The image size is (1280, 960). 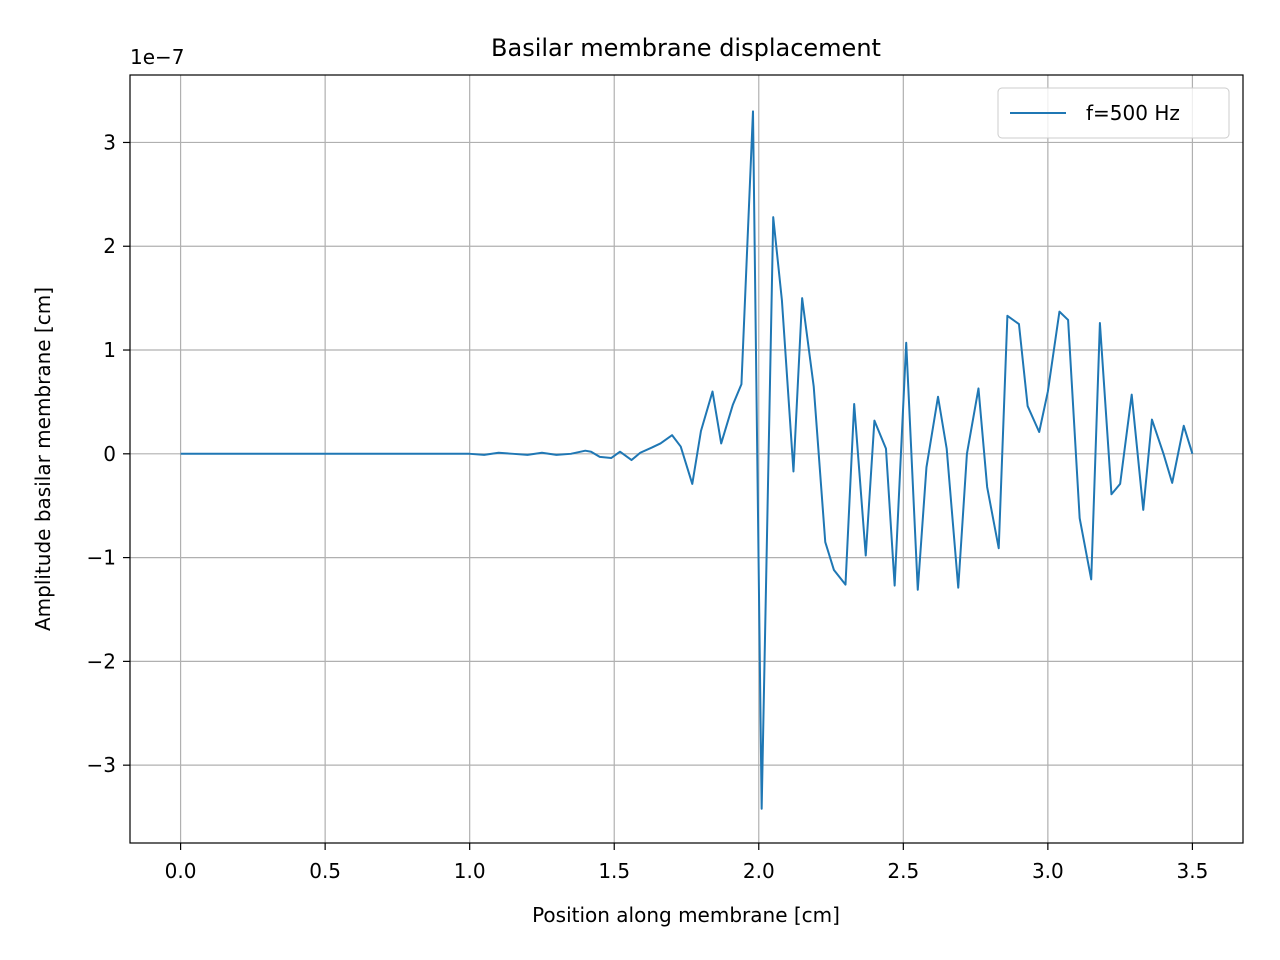 I want to click on y-tick-label: 0, so click(x=109, y=454).